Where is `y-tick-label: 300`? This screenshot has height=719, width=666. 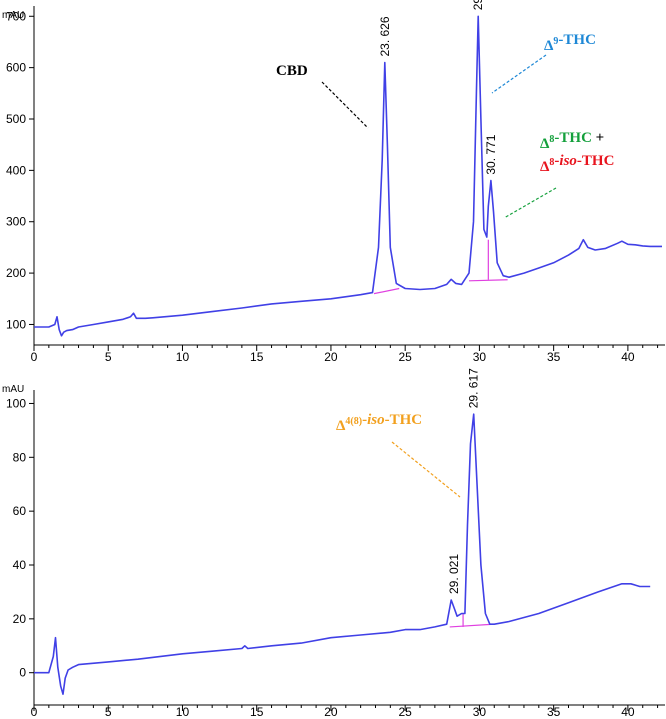
y-tick-label: 300 is located at coordinates (16, 222).